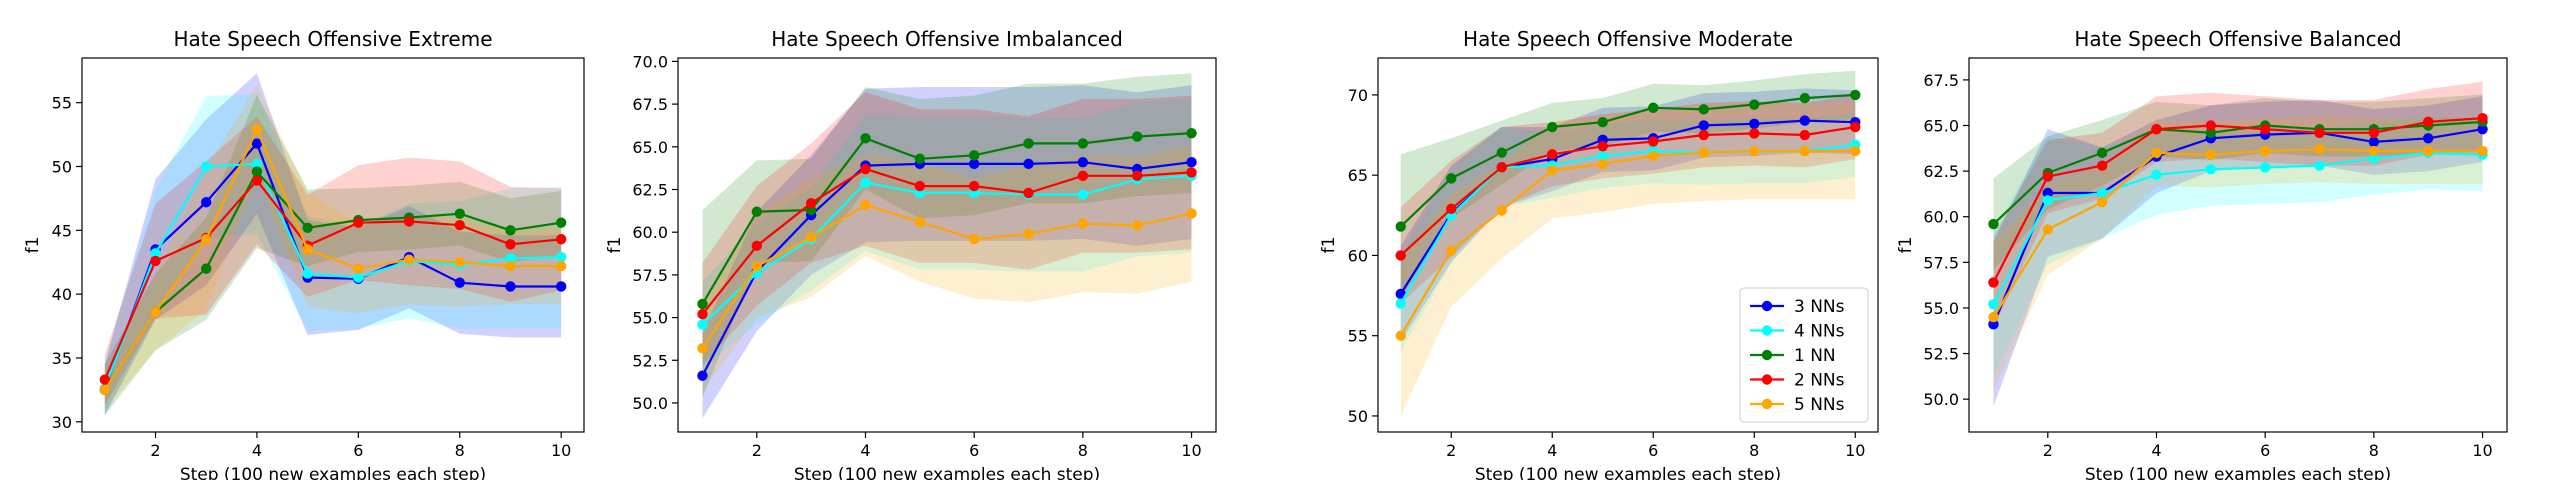 The width and height of the screenshot is (2560, 485). Describe the element at coordinates (1767, 330) in the screenshot. I see `legend-marker` at that location.